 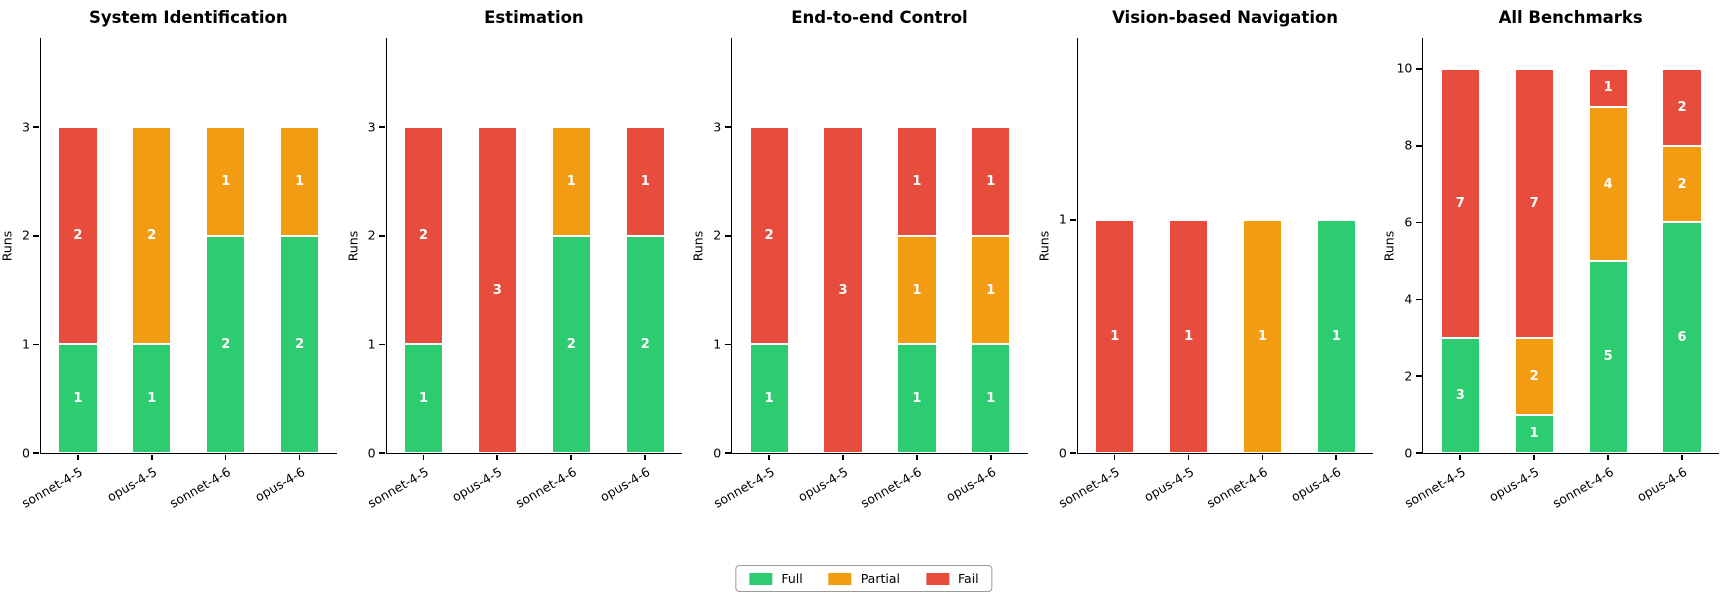 I want to click on chart-title: Vision-based Navigation, so click(x=1225, y=17).